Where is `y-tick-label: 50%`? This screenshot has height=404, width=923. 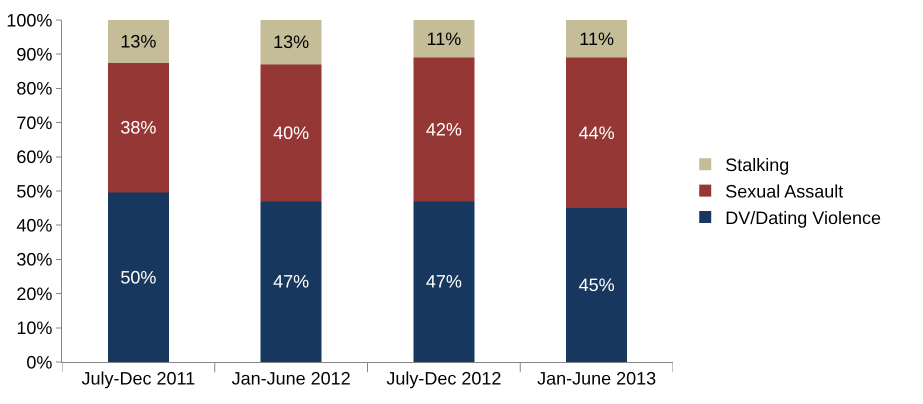
y-tick-label: 50% is located at coordinates (34, 191).